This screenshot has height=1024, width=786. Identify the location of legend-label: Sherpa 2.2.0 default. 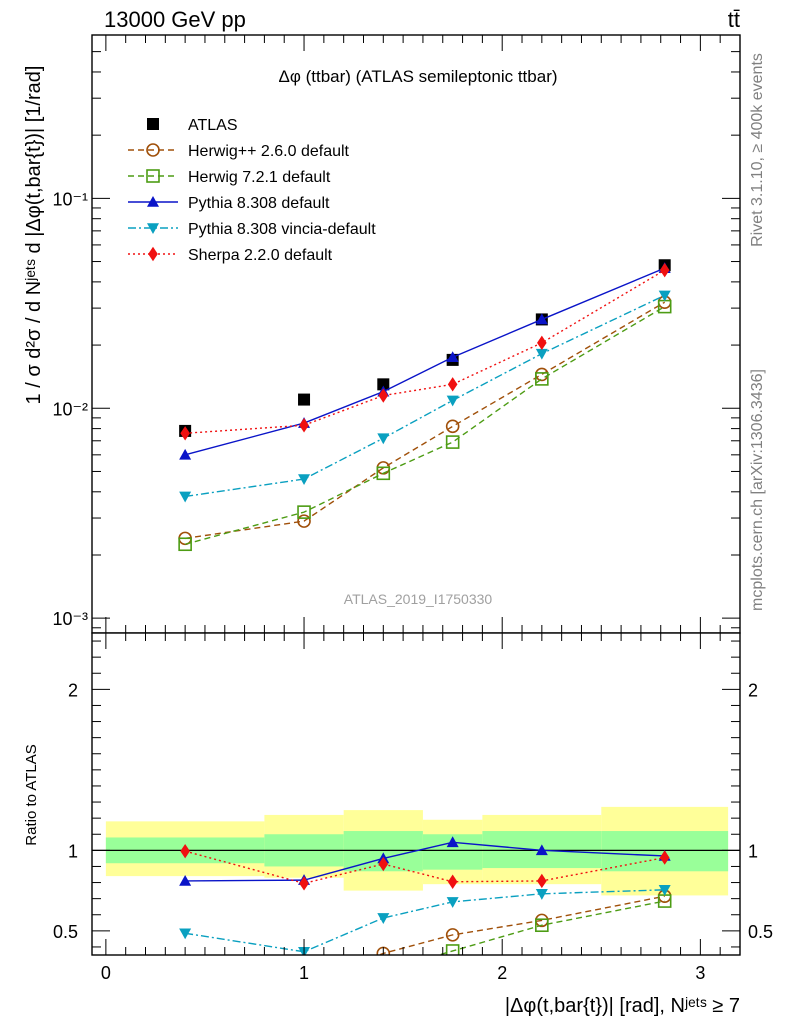
(260, 255).